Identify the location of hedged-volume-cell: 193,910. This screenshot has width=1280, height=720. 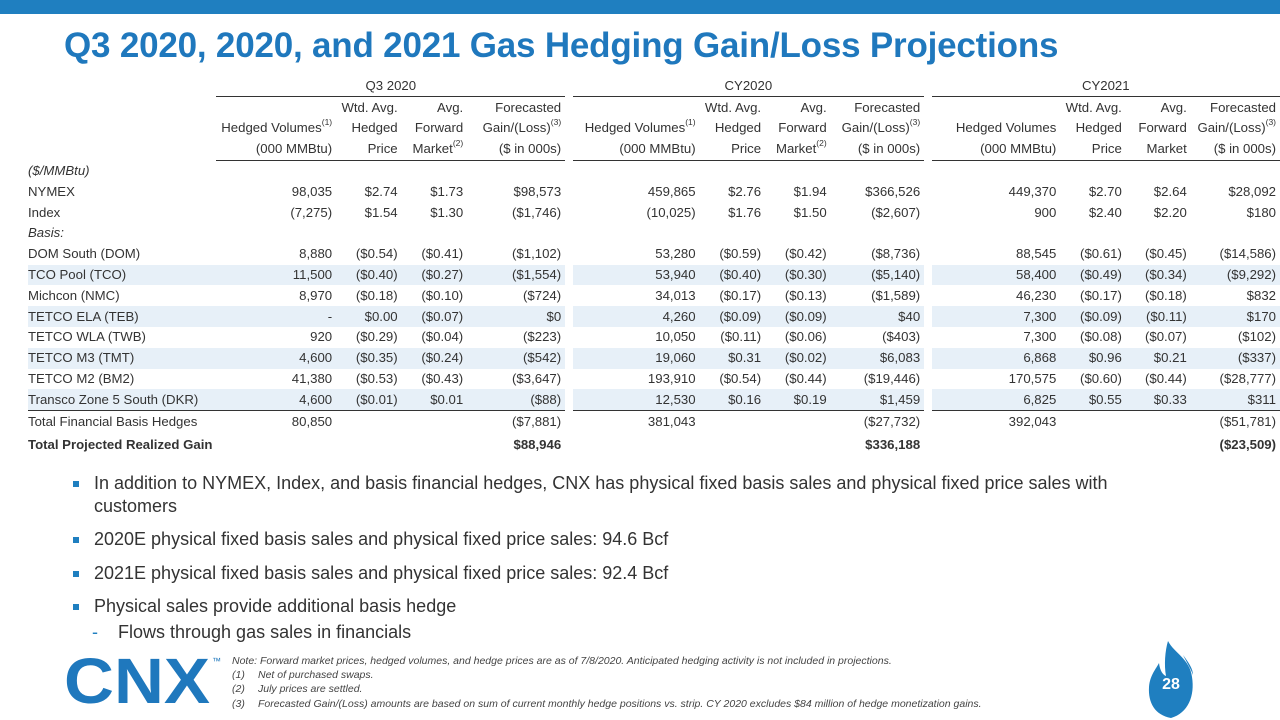
(671, 379).